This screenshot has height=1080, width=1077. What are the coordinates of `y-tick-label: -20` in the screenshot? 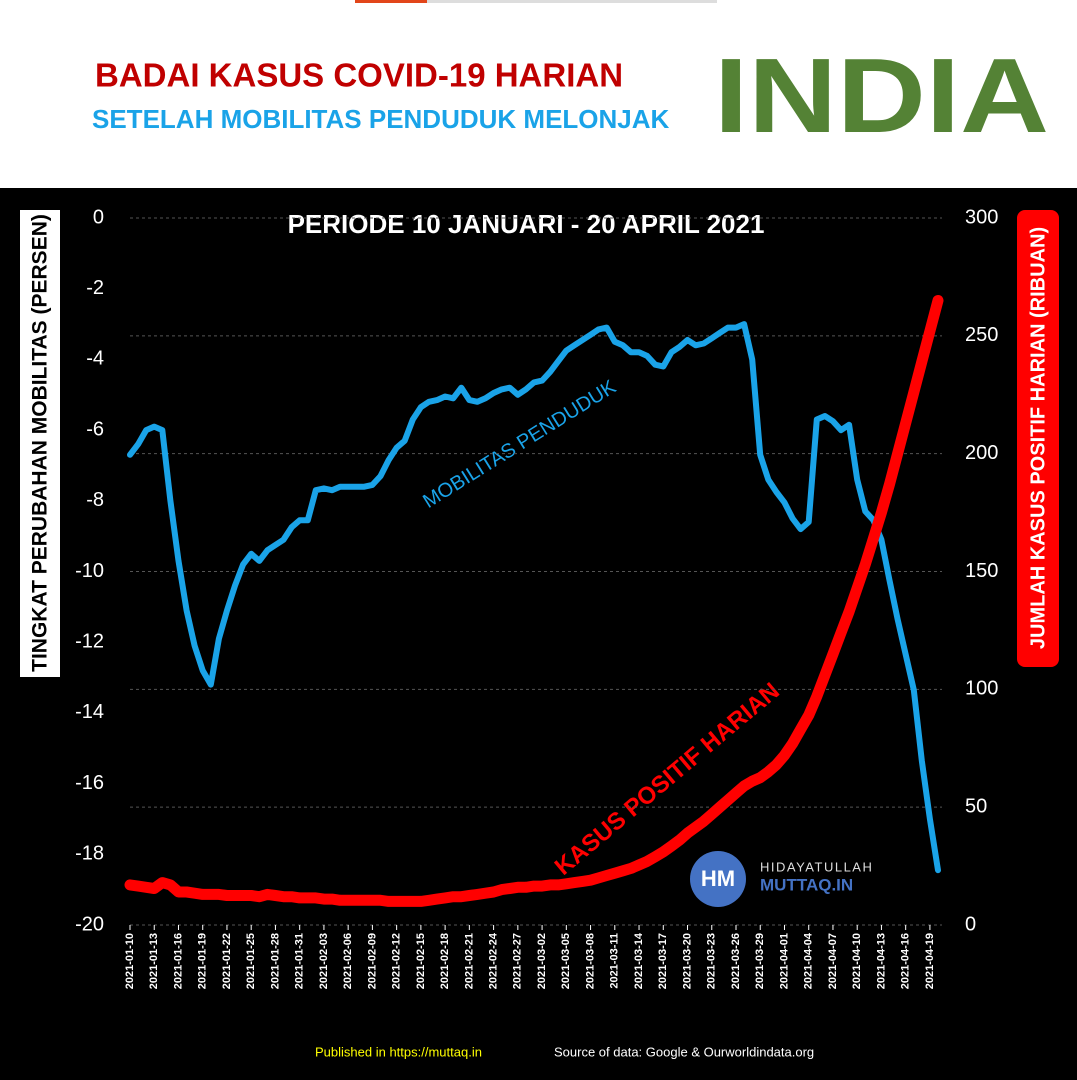 It's located at (89, 924).